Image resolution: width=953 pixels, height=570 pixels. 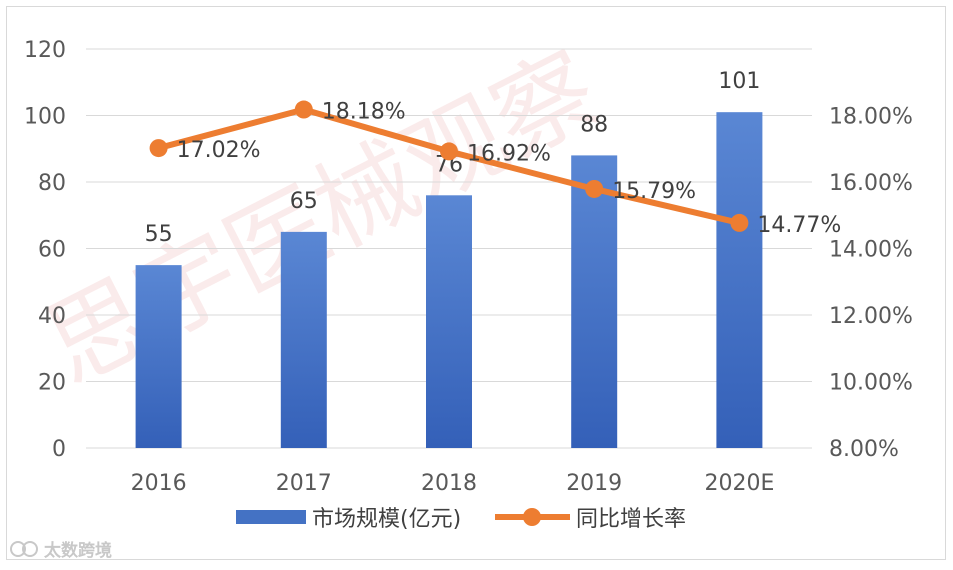 I want to click on logo-icon-b, so click(x=30, y=549).